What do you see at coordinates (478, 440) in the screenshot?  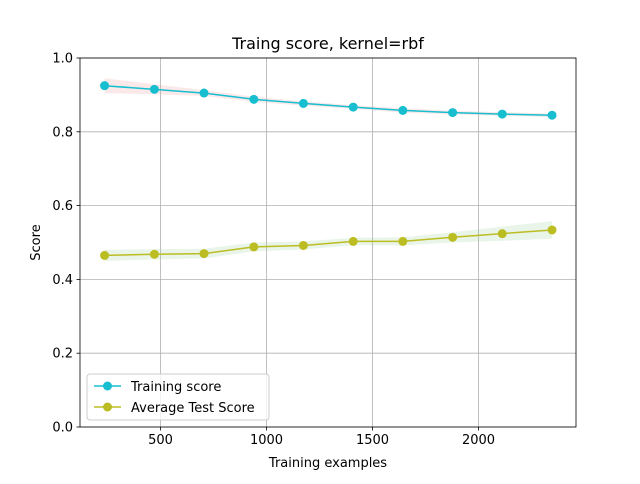 I see `x-tick-label: 2000` at bounding box center [478, 440].